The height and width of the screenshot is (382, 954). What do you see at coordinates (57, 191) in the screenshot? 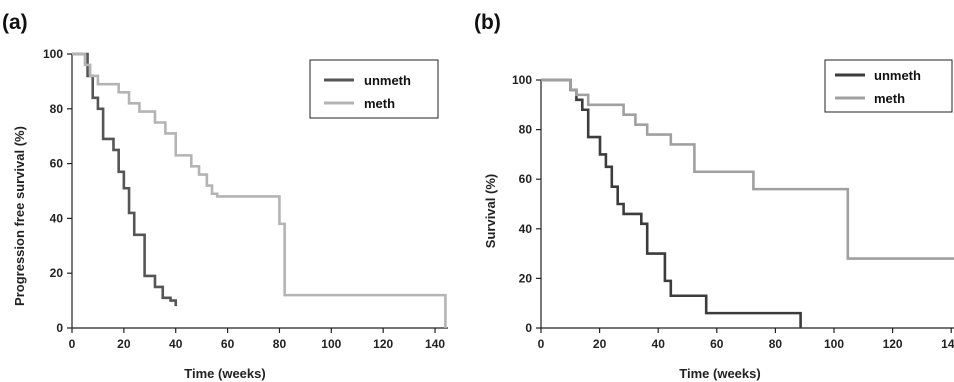
I see `panel-a-y-ticks: 0 20 40 60 80 100` at bounding box center [57, 191].